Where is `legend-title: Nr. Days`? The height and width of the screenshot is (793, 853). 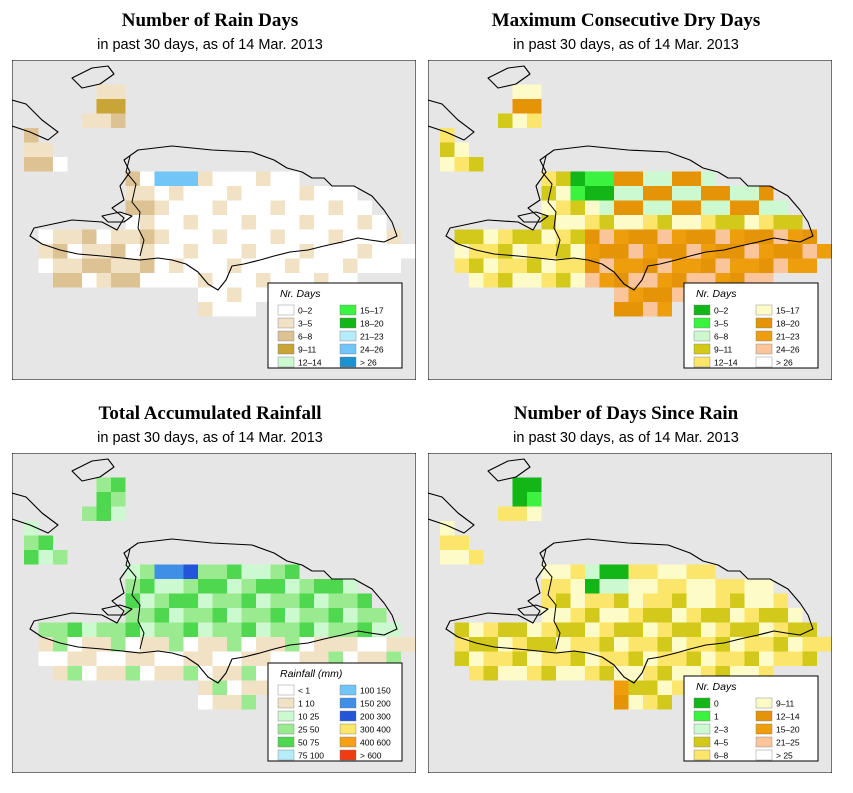
legend-title: Nr. Days is located at coordinates (716, 687).